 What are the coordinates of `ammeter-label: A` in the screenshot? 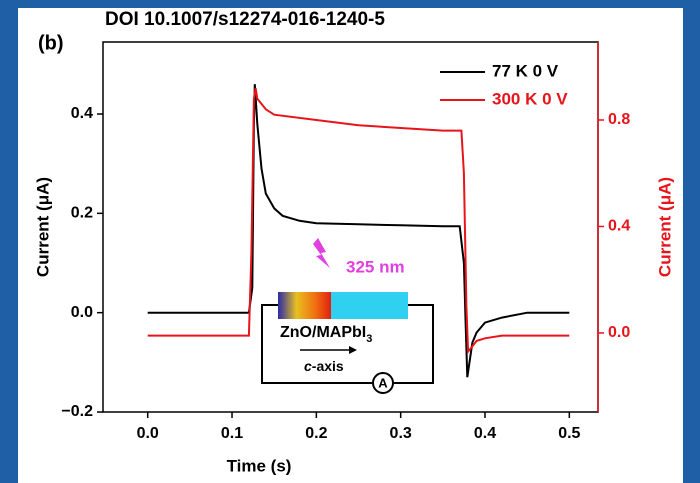 It's located at (383, 382).